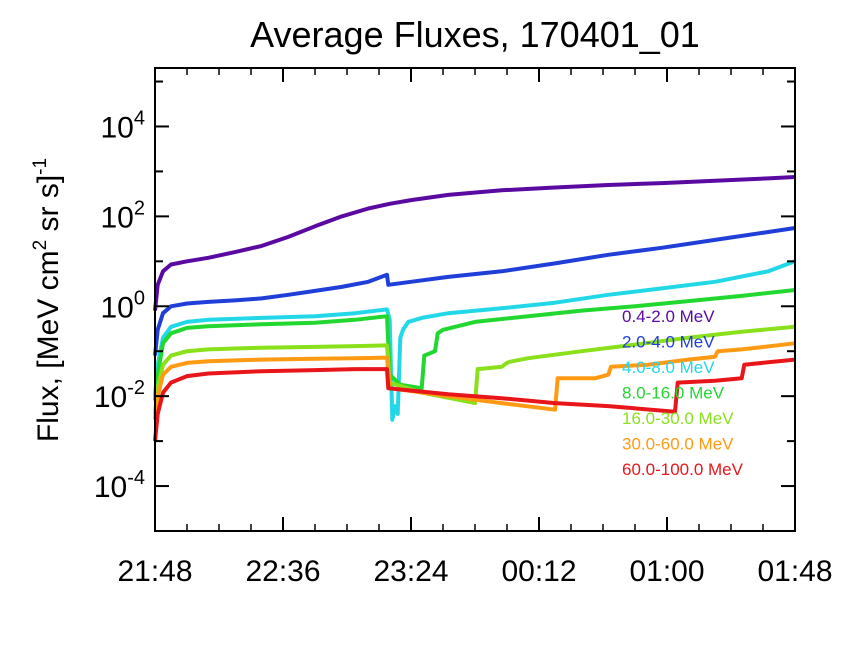 The image size is (864, 648). What do you see at coordinates (538, 571) in the screenshot?
I see `x-tick-label: 00:12` at bounding box center [538, 571].